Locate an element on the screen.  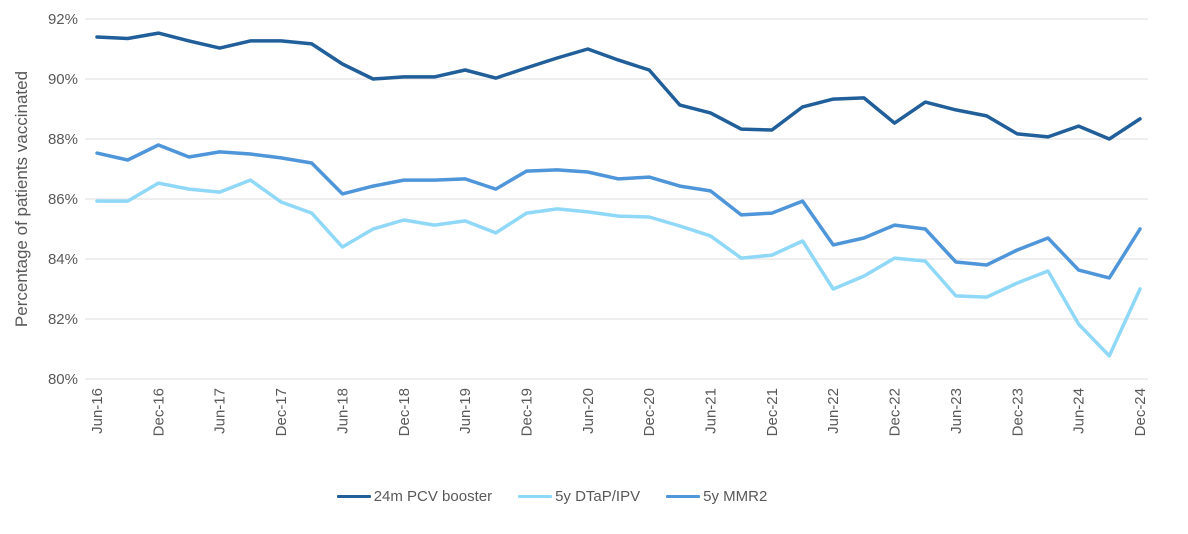
legend-item-pcv: 24m PCV booster is located at coordinates (414, 496).